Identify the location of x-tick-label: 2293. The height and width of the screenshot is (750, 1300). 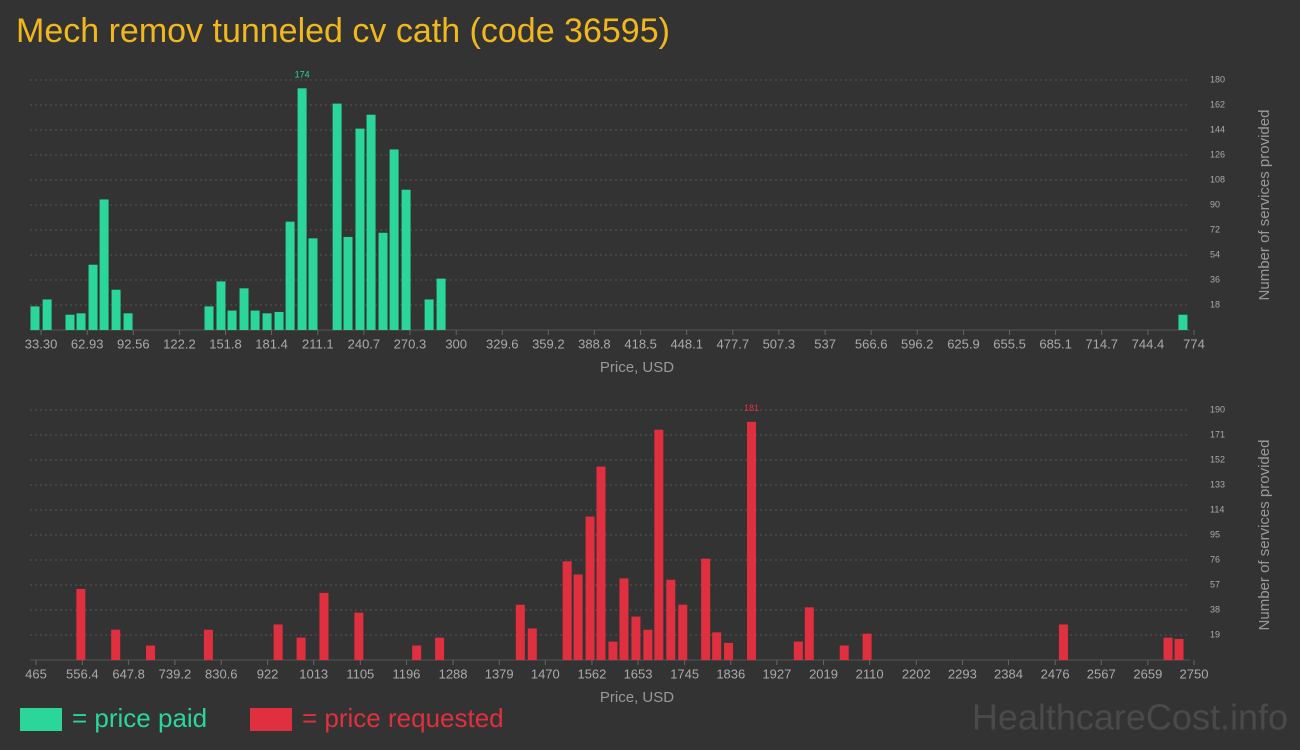
(962, 673).